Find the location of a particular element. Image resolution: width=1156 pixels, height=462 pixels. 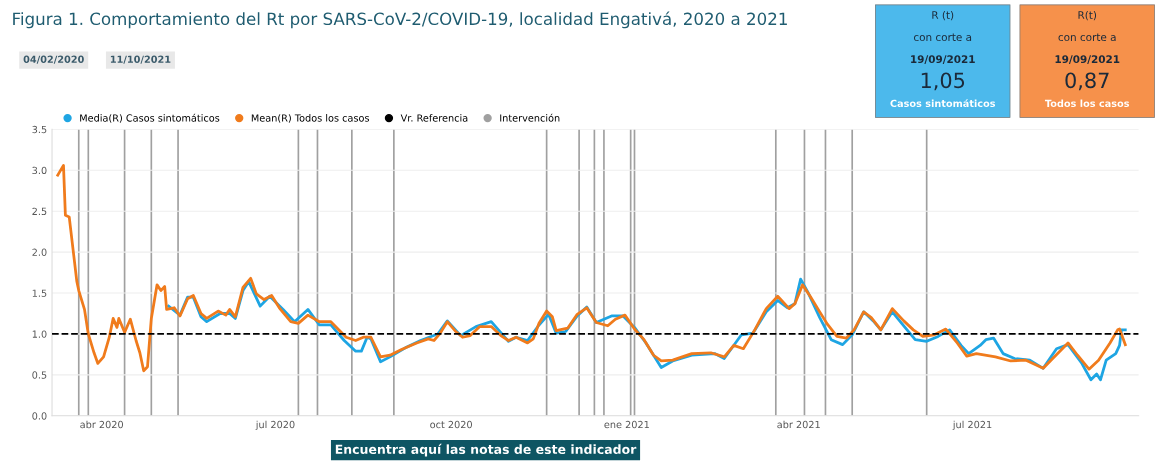

y-tick-label: 3.0 is located at coordinates (39, 170).